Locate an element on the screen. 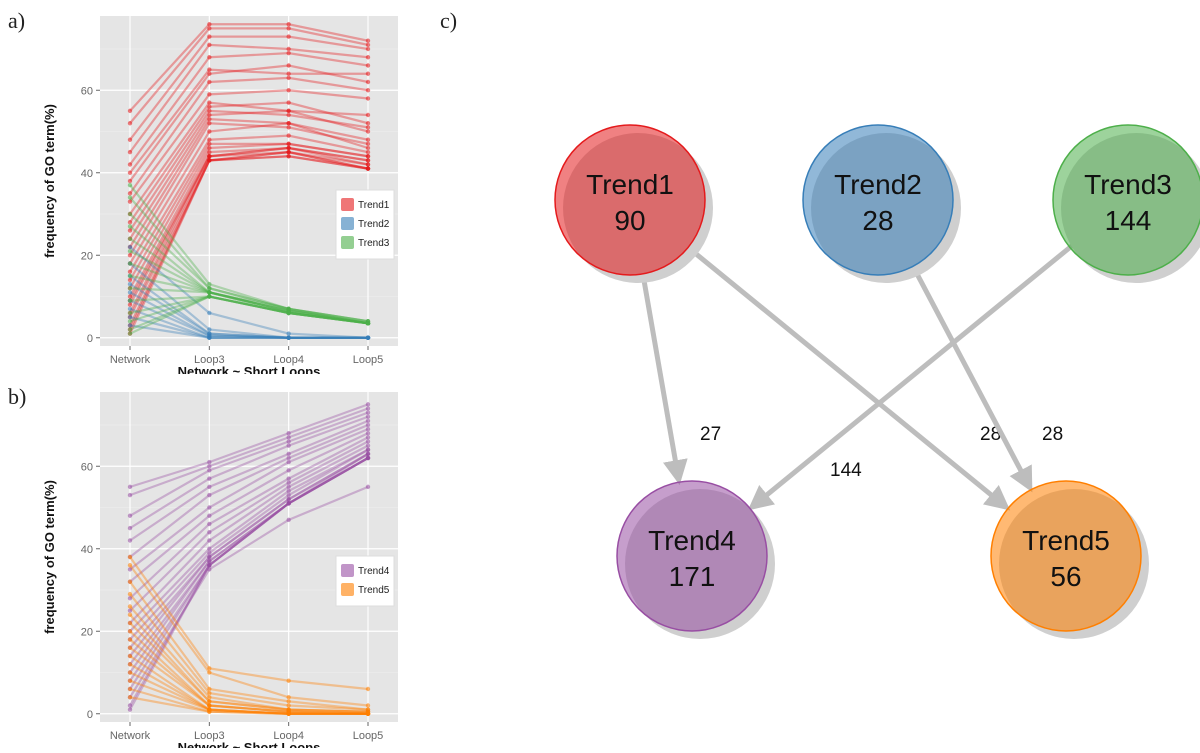 The height and width of the screenshot is (753, 1200). legend-label-trend2: Trend2 is located at coordinates (374, 224).